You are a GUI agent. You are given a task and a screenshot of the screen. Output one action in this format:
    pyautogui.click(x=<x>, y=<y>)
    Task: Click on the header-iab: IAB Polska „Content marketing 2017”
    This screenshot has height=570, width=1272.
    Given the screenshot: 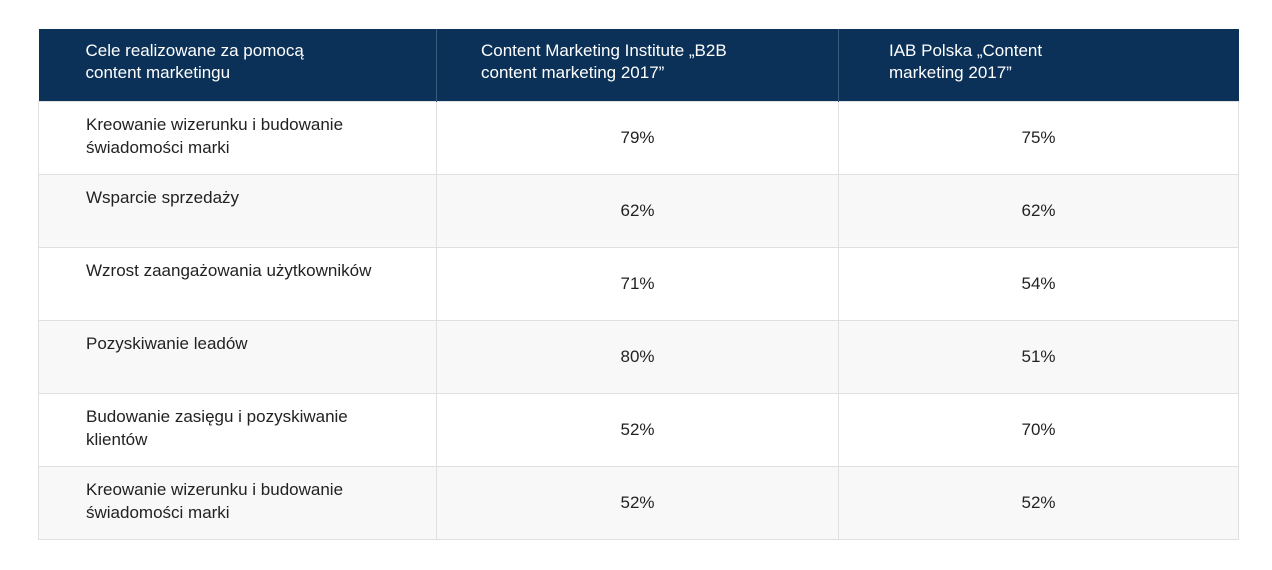 What is the action you would take?
    pyautogui.click(x=1038, y=65)
    